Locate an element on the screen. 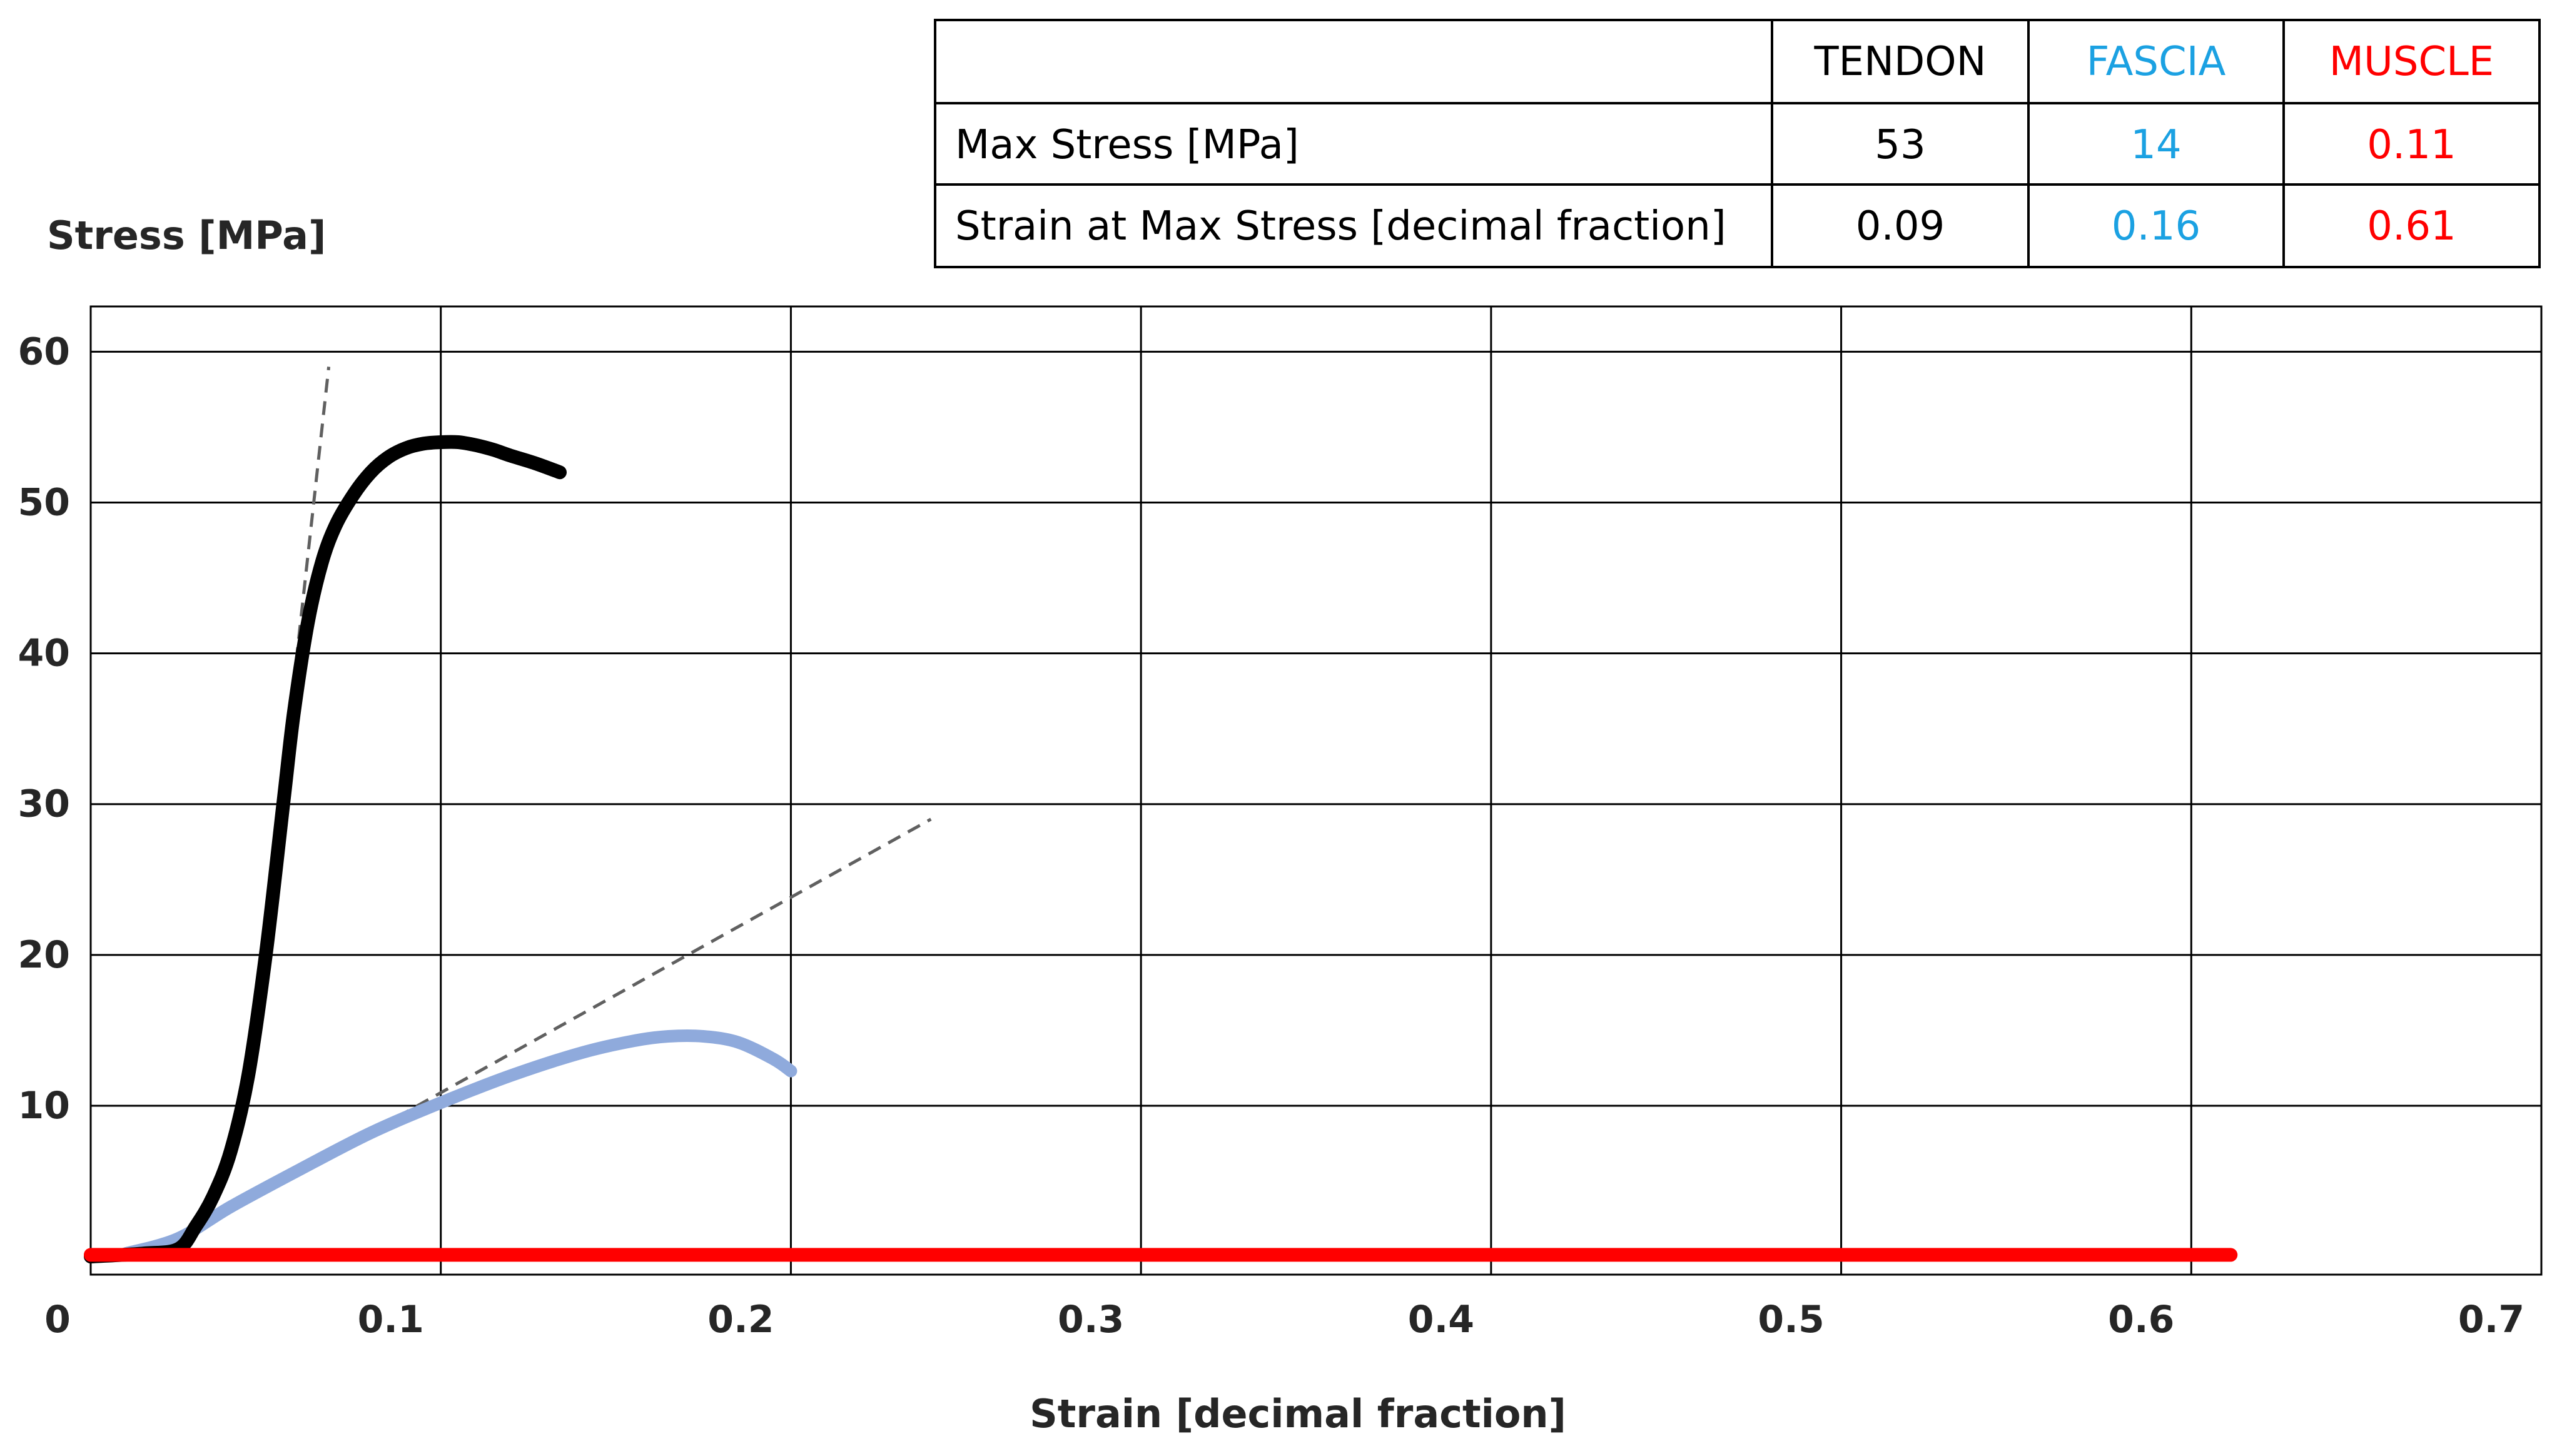 This screenshot has width=2557, height=1456. x-tick-label-1: 0.1 is located at coordinates (391, 1320).